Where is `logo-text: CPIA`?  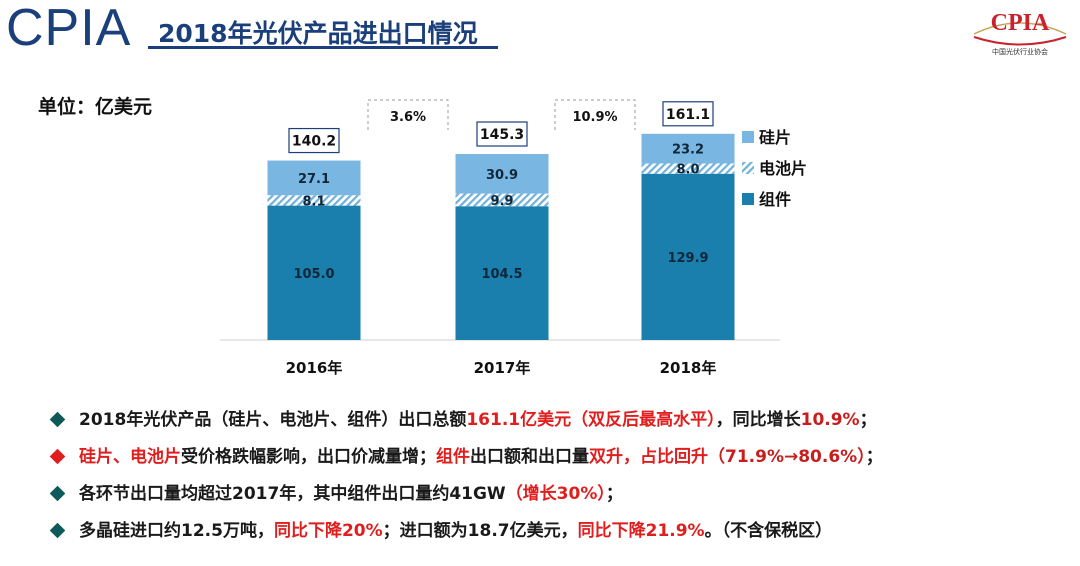
logo-text: CPIA is located at coordinates (1020, 23).